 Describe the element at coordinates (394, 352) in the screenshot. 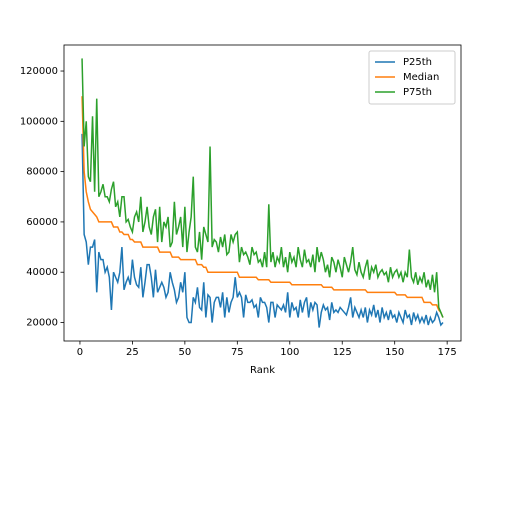

I see `x-tick-label: 150` at that location.